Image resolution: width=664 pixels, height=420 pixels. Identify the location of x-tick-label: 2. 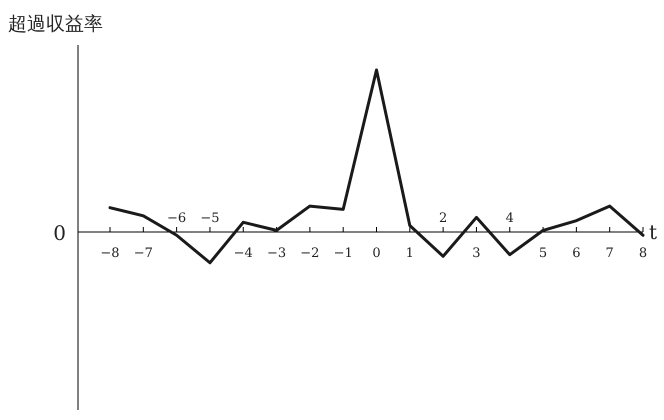
(443, 218).